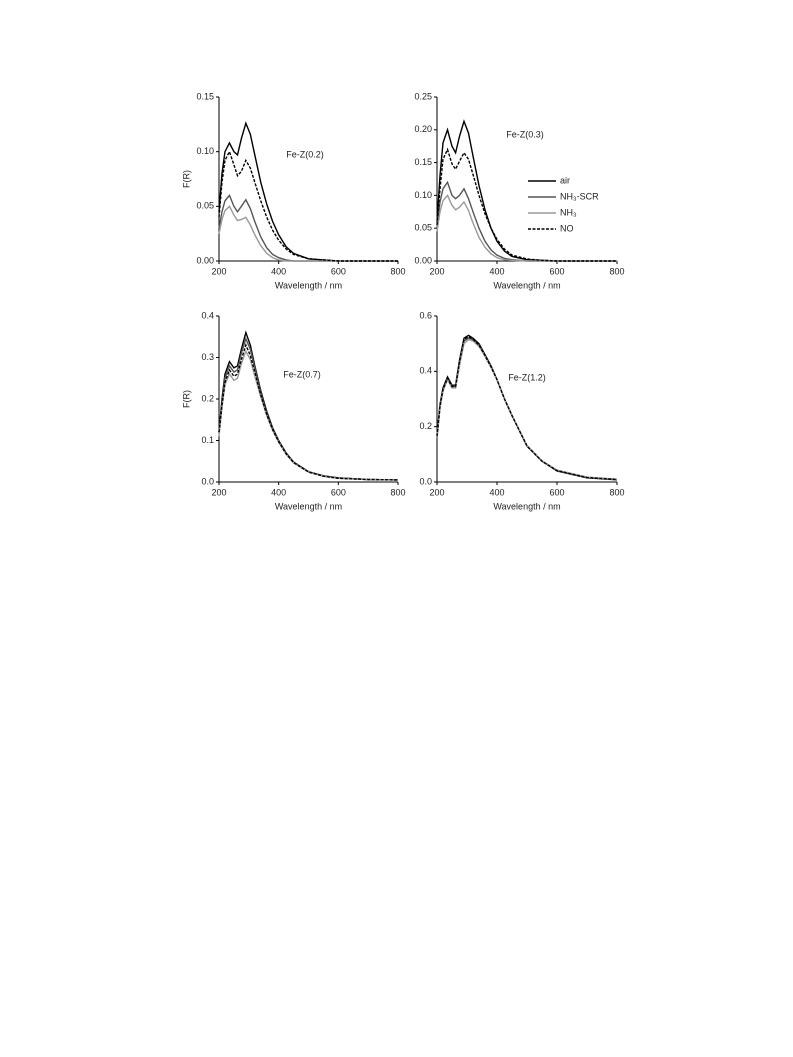 The height and width of the screenshot is (1057, 793). I want to click on y-tick-label: 0.6, so click(425, 315).